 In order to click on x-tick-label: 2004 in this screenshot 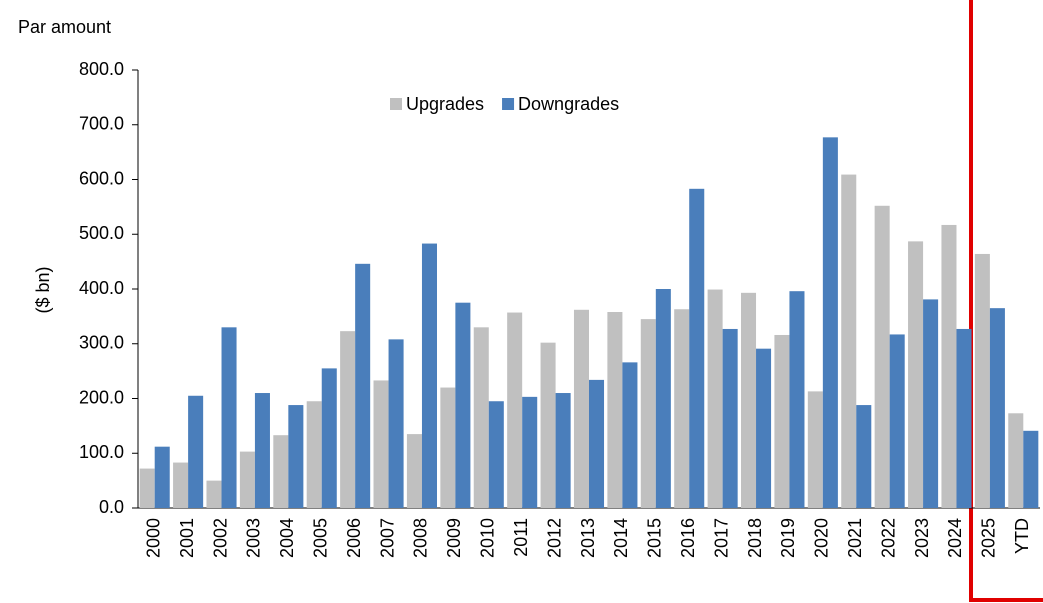, I will do `click(287, 538)`.